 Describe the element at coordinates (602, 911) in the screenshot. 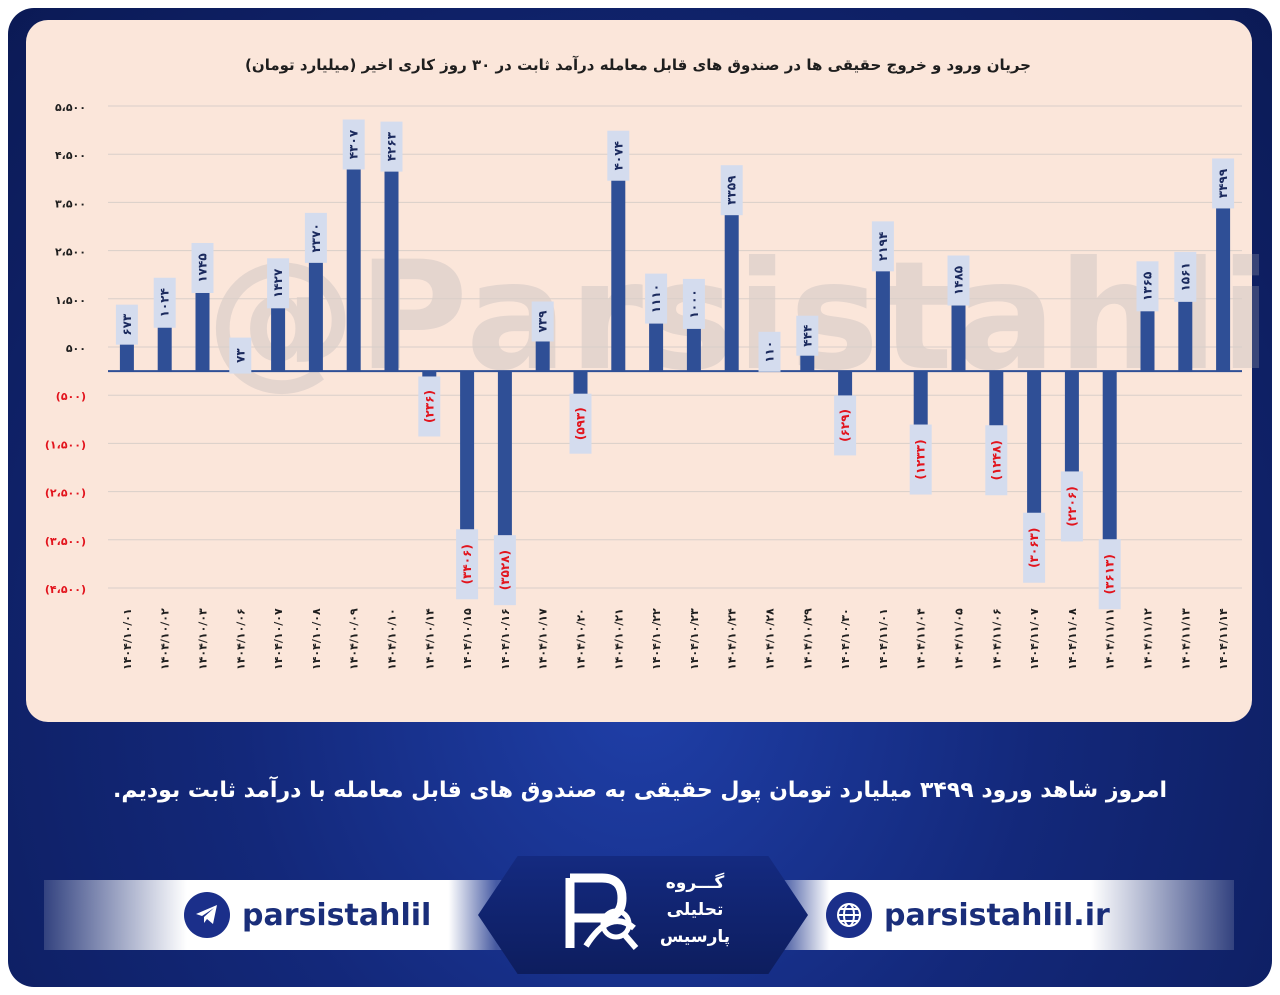

I see `logo-icon` at that location.